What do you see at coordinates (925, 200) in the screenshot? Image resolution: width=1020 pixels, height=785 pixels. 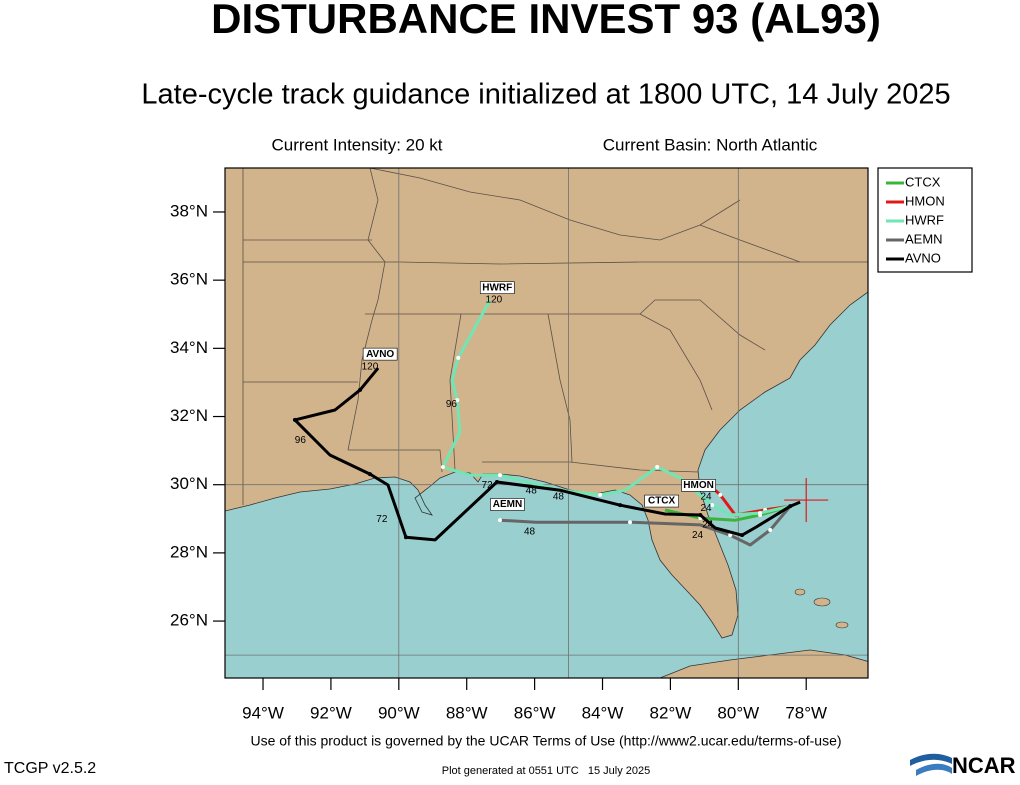 I see `legend-label: HMON` at bounding box center [925, 200].